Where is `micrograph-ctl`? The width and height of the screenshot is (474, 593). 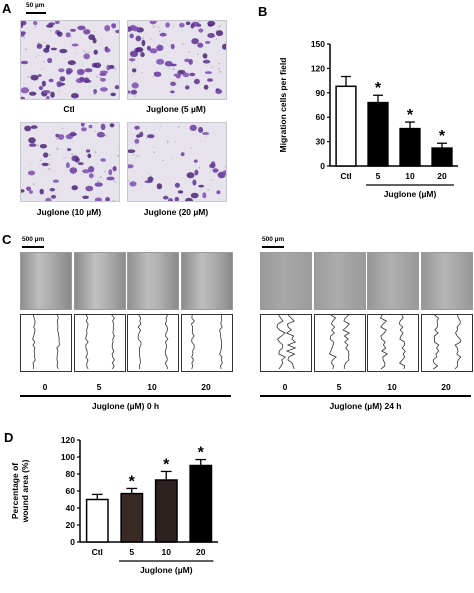
micrograph-ctl is located at coordinates (70, 60).